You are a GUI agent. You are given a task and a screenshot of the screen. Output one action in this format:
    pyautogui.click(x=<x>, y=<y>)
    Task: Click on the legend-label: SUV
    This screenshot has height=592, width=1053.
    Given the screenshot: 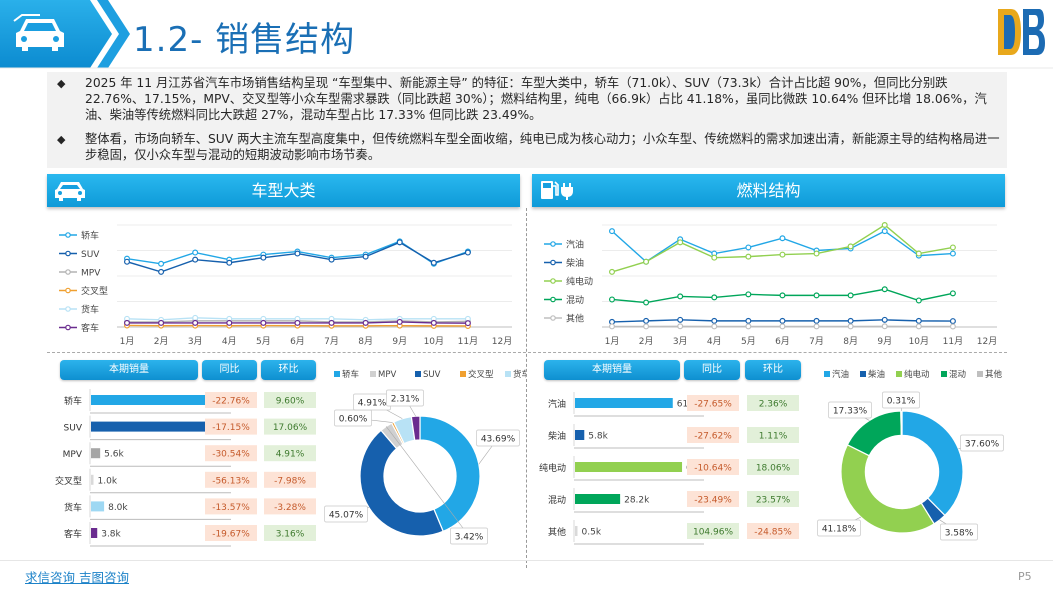 What is the action you would take?
    pyautogui.click(x=432, y=375)
    